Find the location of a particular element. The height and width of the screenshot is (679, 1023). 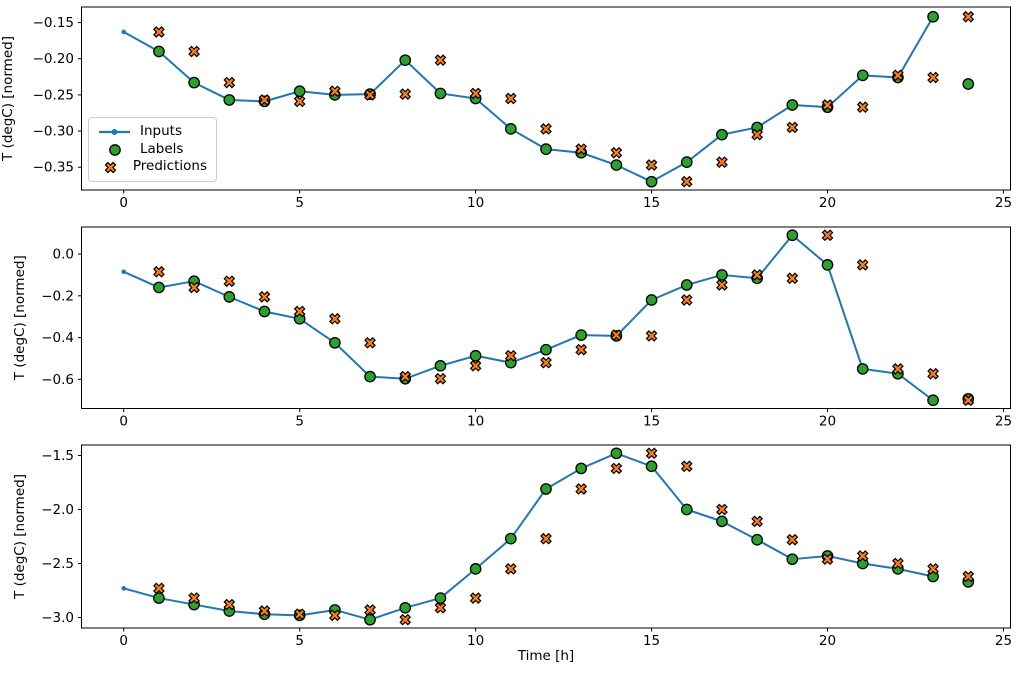

labels-circle-icon is located at coordinates (114, 150).